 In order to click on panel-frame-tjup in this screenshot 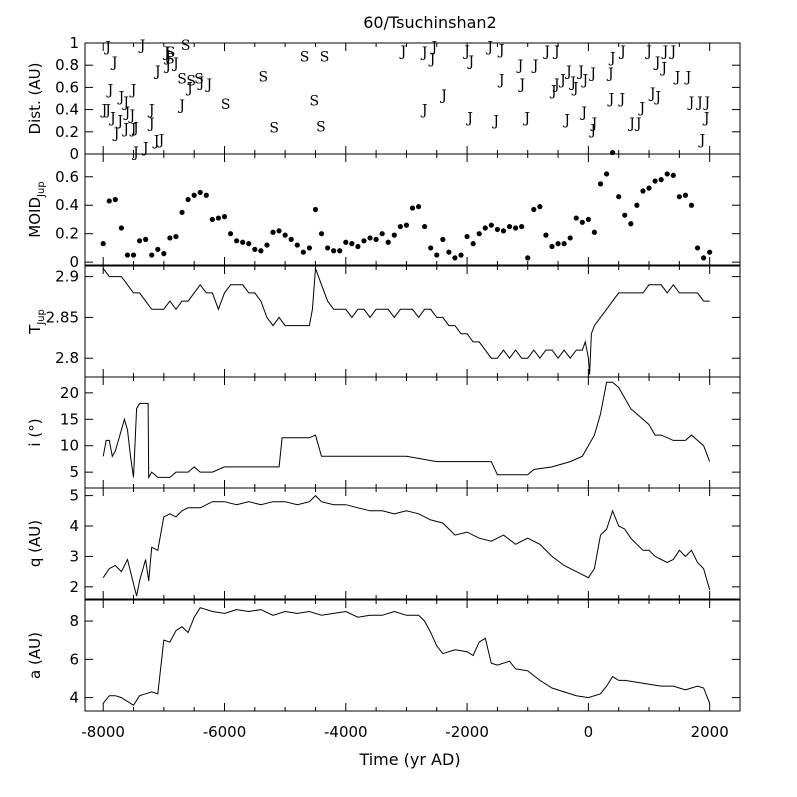, I will do `click(412, 321)`.